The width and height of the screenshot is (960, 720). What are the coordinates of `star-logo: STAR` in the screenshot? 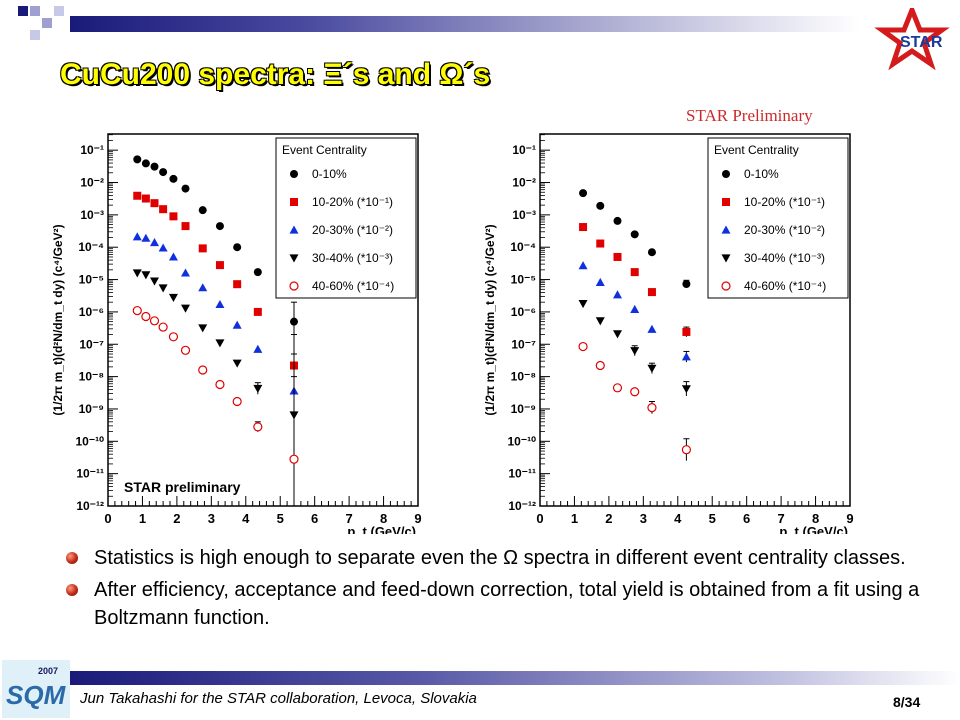 It's located at (912, 39).